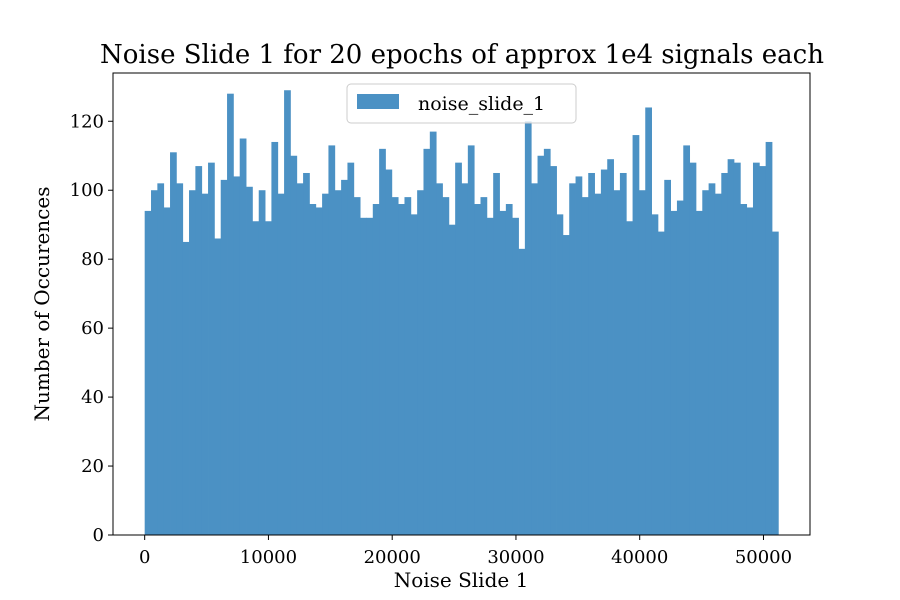 The width and height of the screenshot is (900, 600). Describe the element at coordinates (268, 557) in the screenshot. I see `x-tick-label: 10000` at that location.